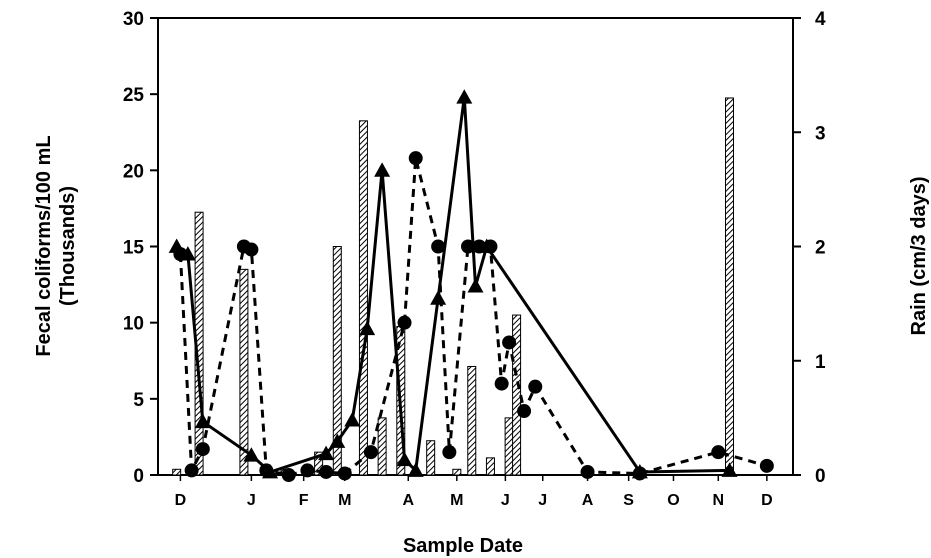 The height and width of the screenshot is (558, 931). Describe the element at coordinates (138, 476) in the screenshot. I see `left-tick-label-0: 0` at that location.